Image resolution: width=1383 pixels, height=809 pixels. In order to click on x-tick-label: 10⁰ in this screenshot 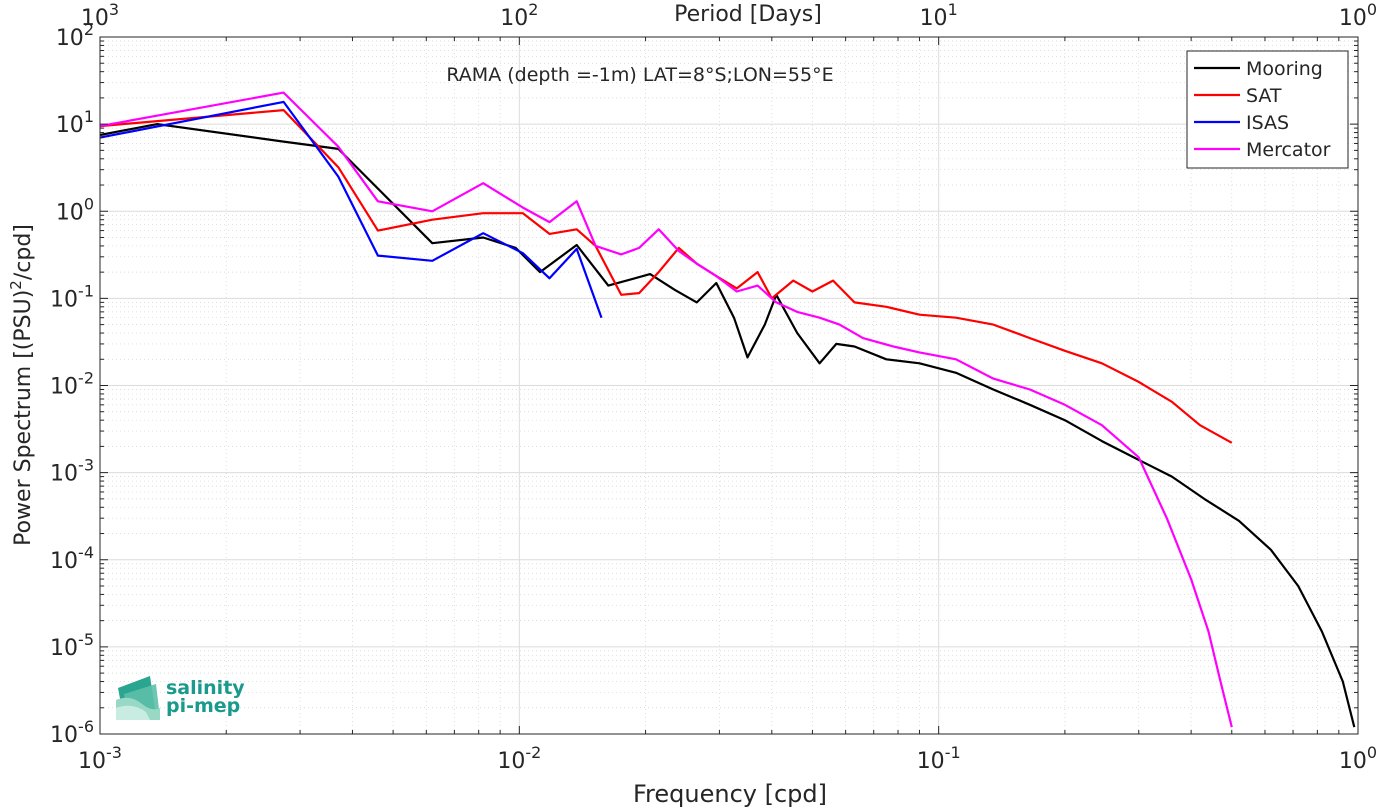, I will do `click(1358, 758)`.